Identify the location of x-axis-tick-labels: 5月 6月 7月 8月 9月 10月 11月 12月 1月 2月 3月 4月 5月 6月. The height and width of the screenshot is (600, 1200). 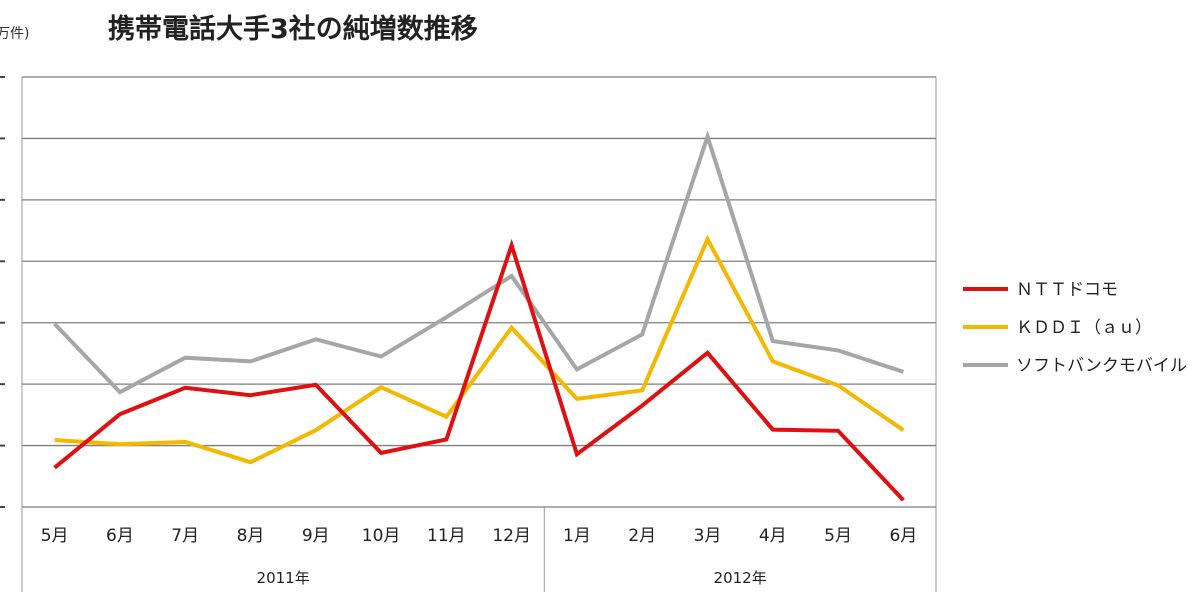
(469, 549).